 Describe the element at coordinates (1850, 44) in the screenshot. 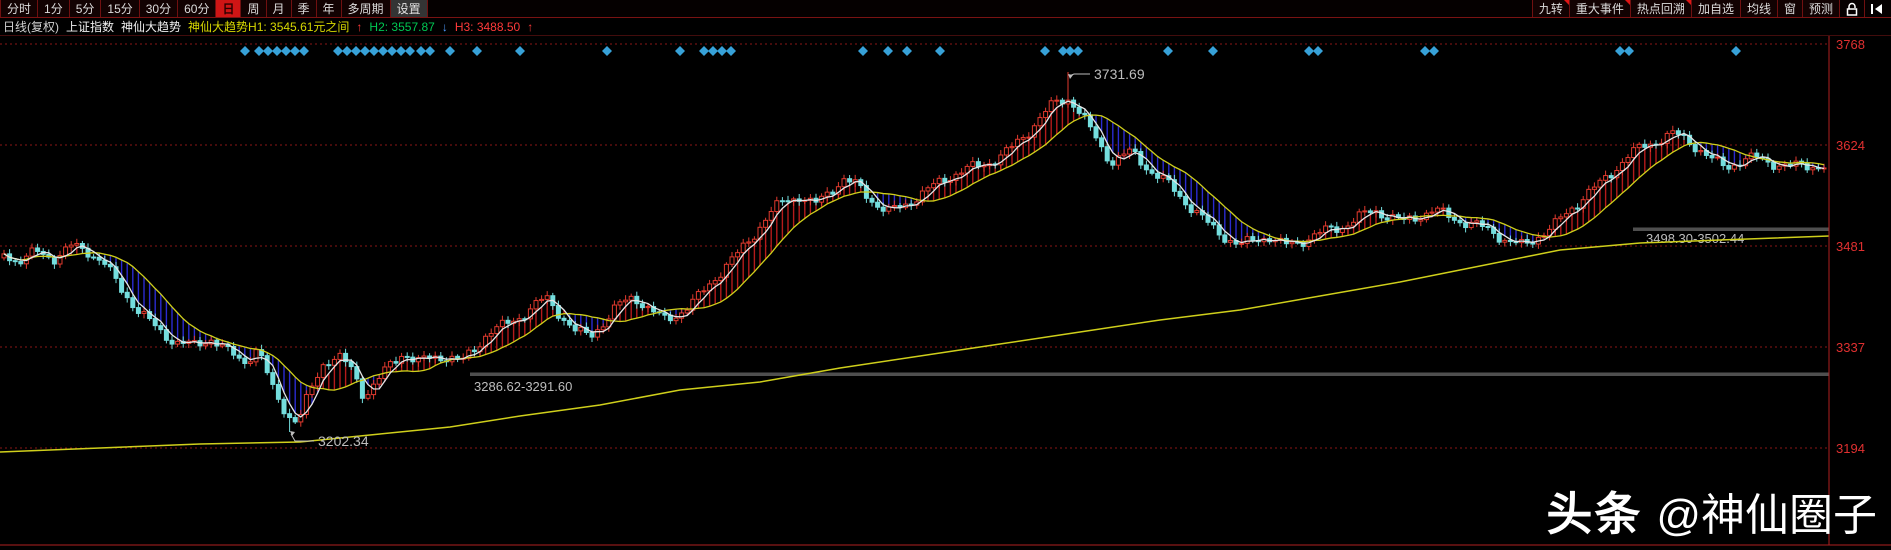

I see `y-axis-label: 3768` at that location.